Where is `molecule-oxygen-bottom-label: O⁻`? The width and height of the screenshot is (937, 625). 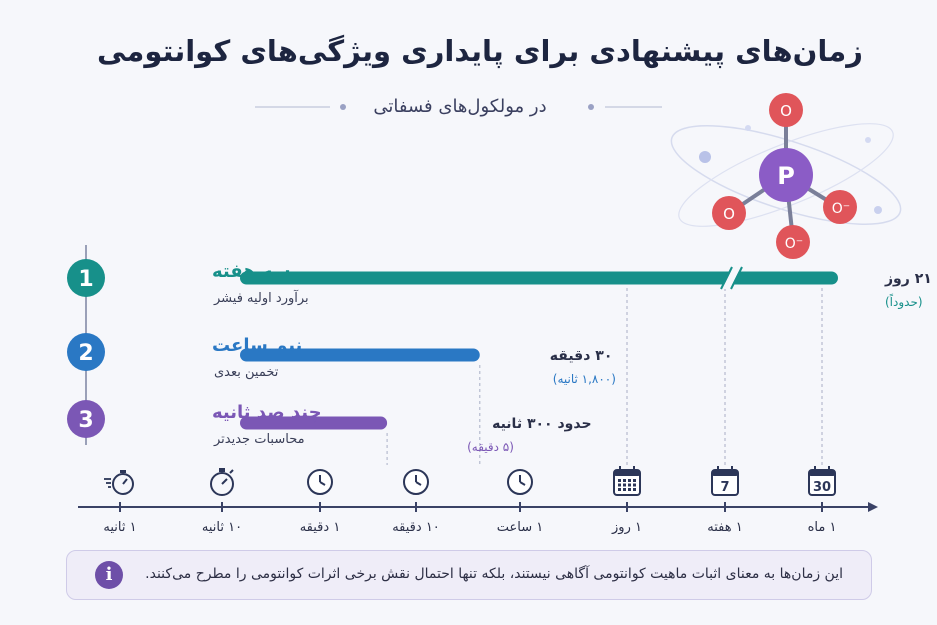
molecule-oxygen-bottom-label: O⁻ is located at coordinates (794, 244).